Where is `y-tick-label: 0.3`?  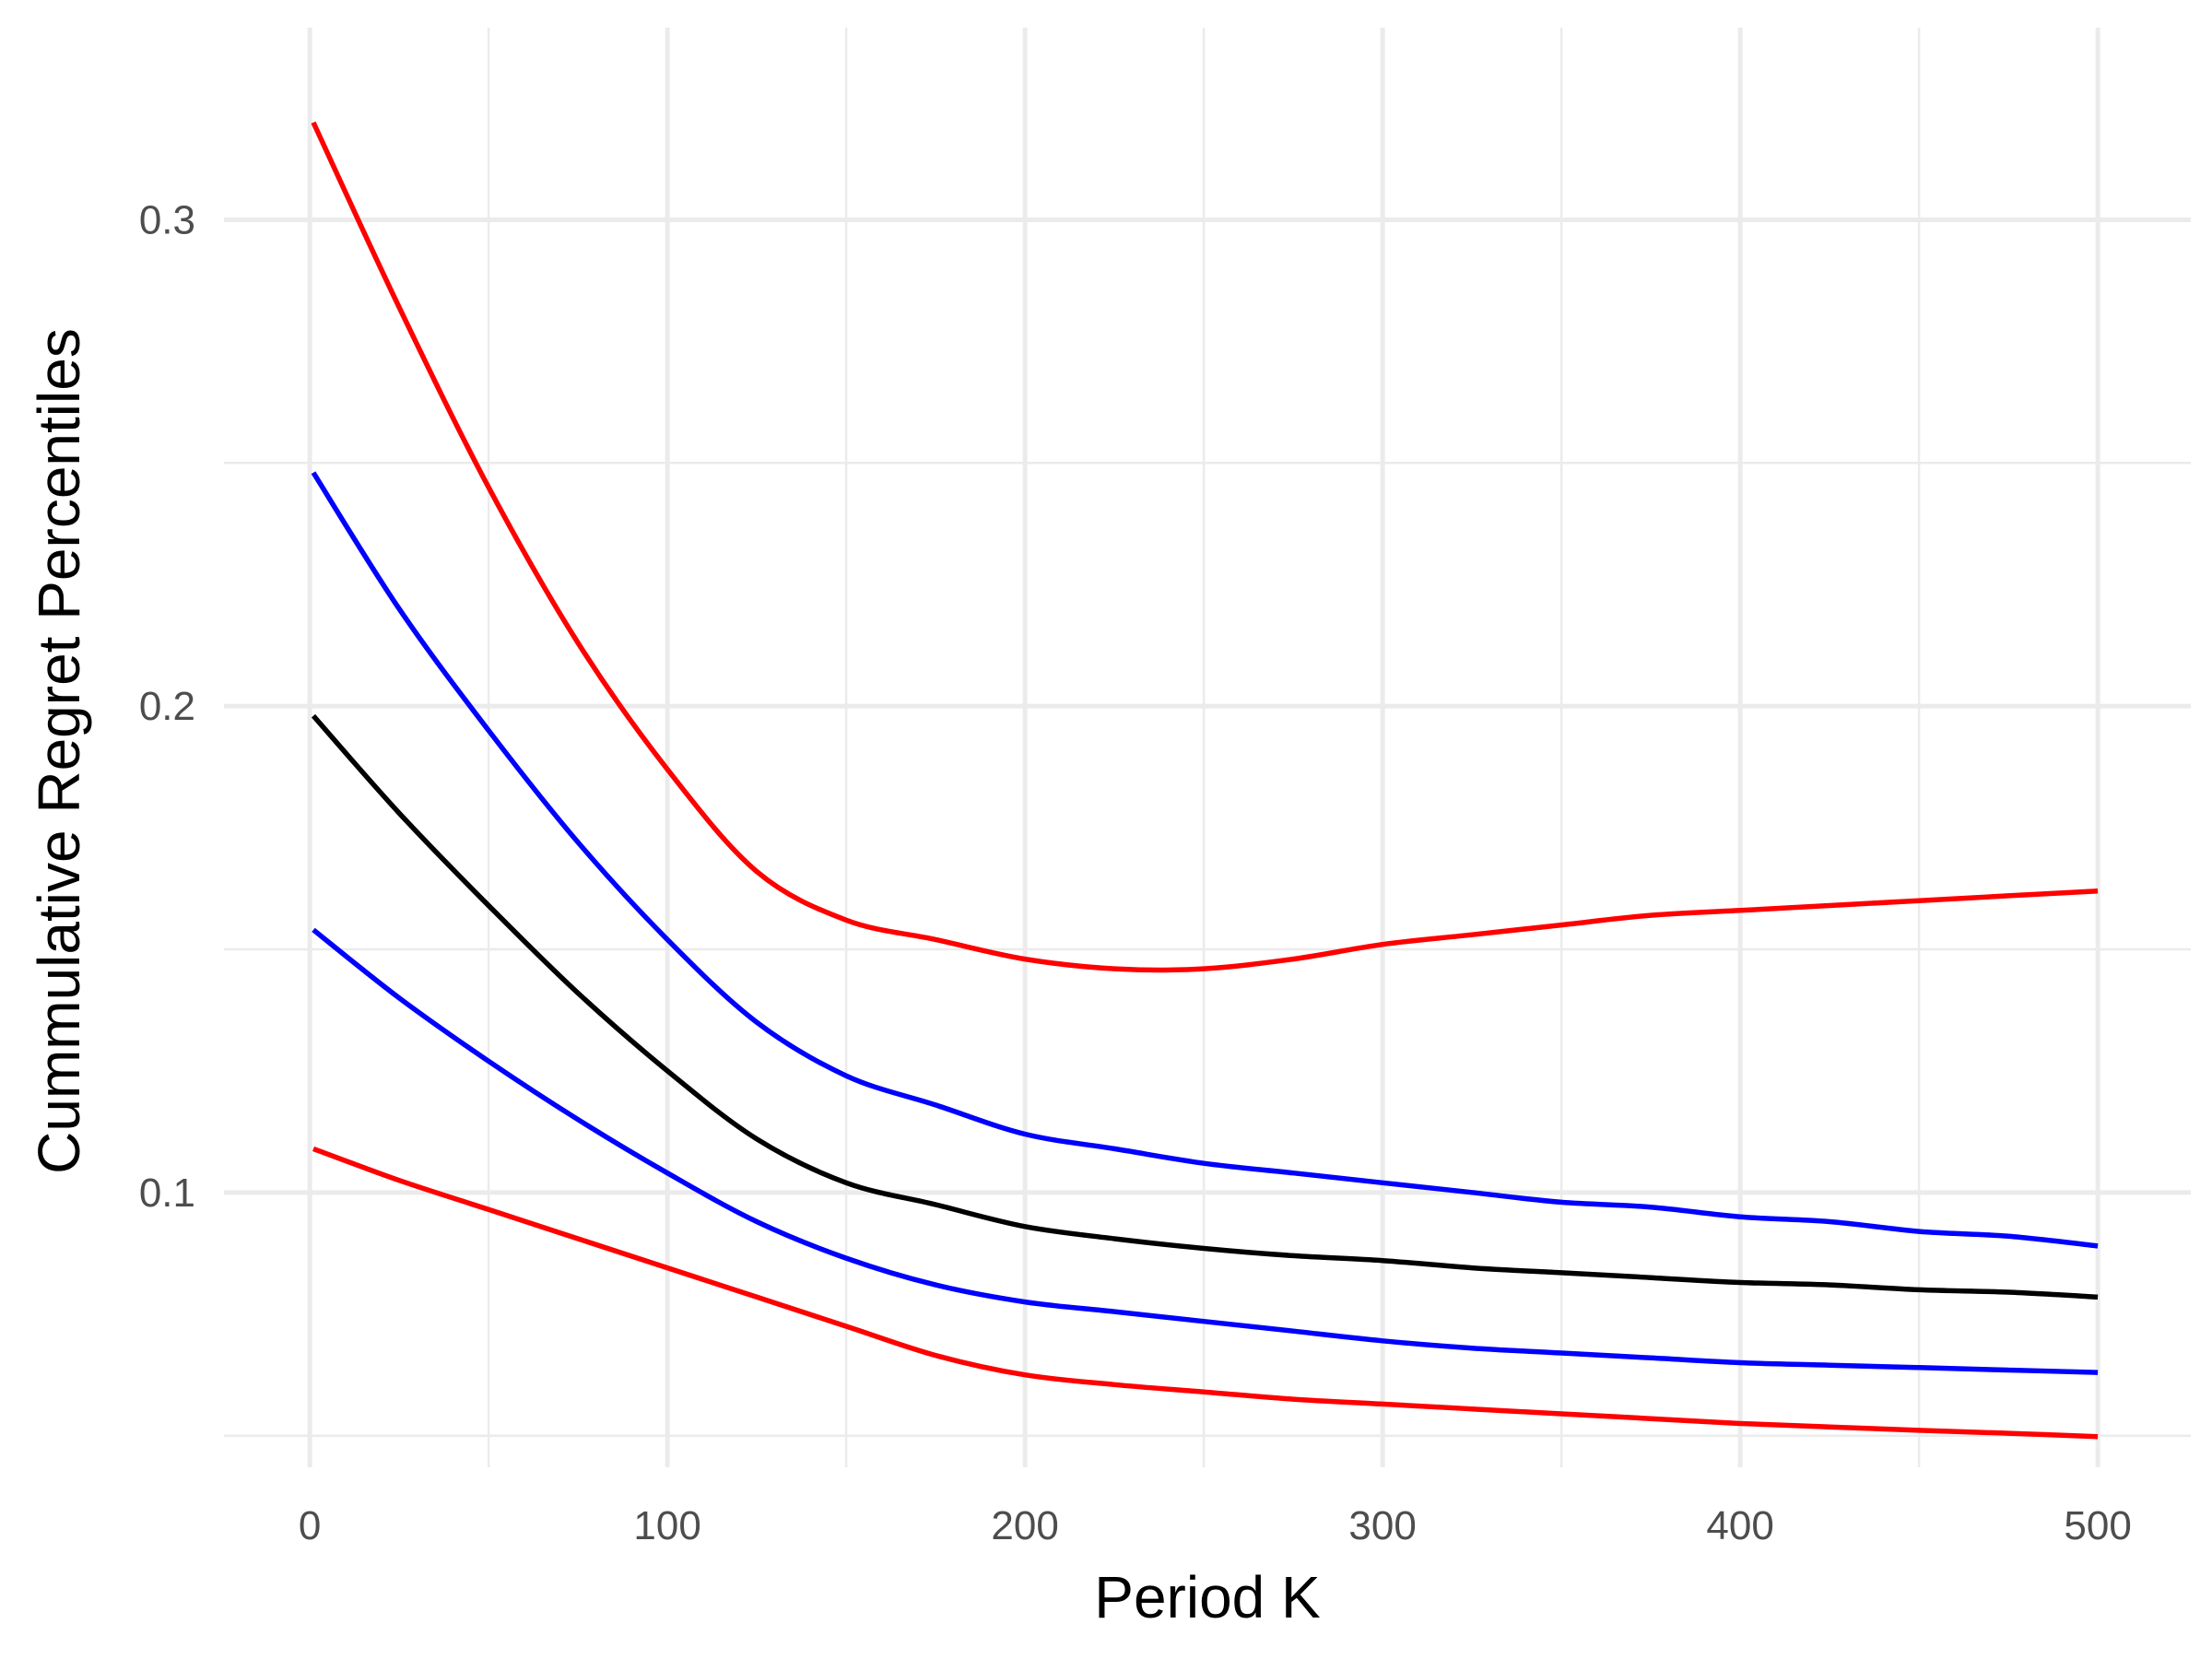 y-tick-label: 0.3 is located at coordinates (167, 219).